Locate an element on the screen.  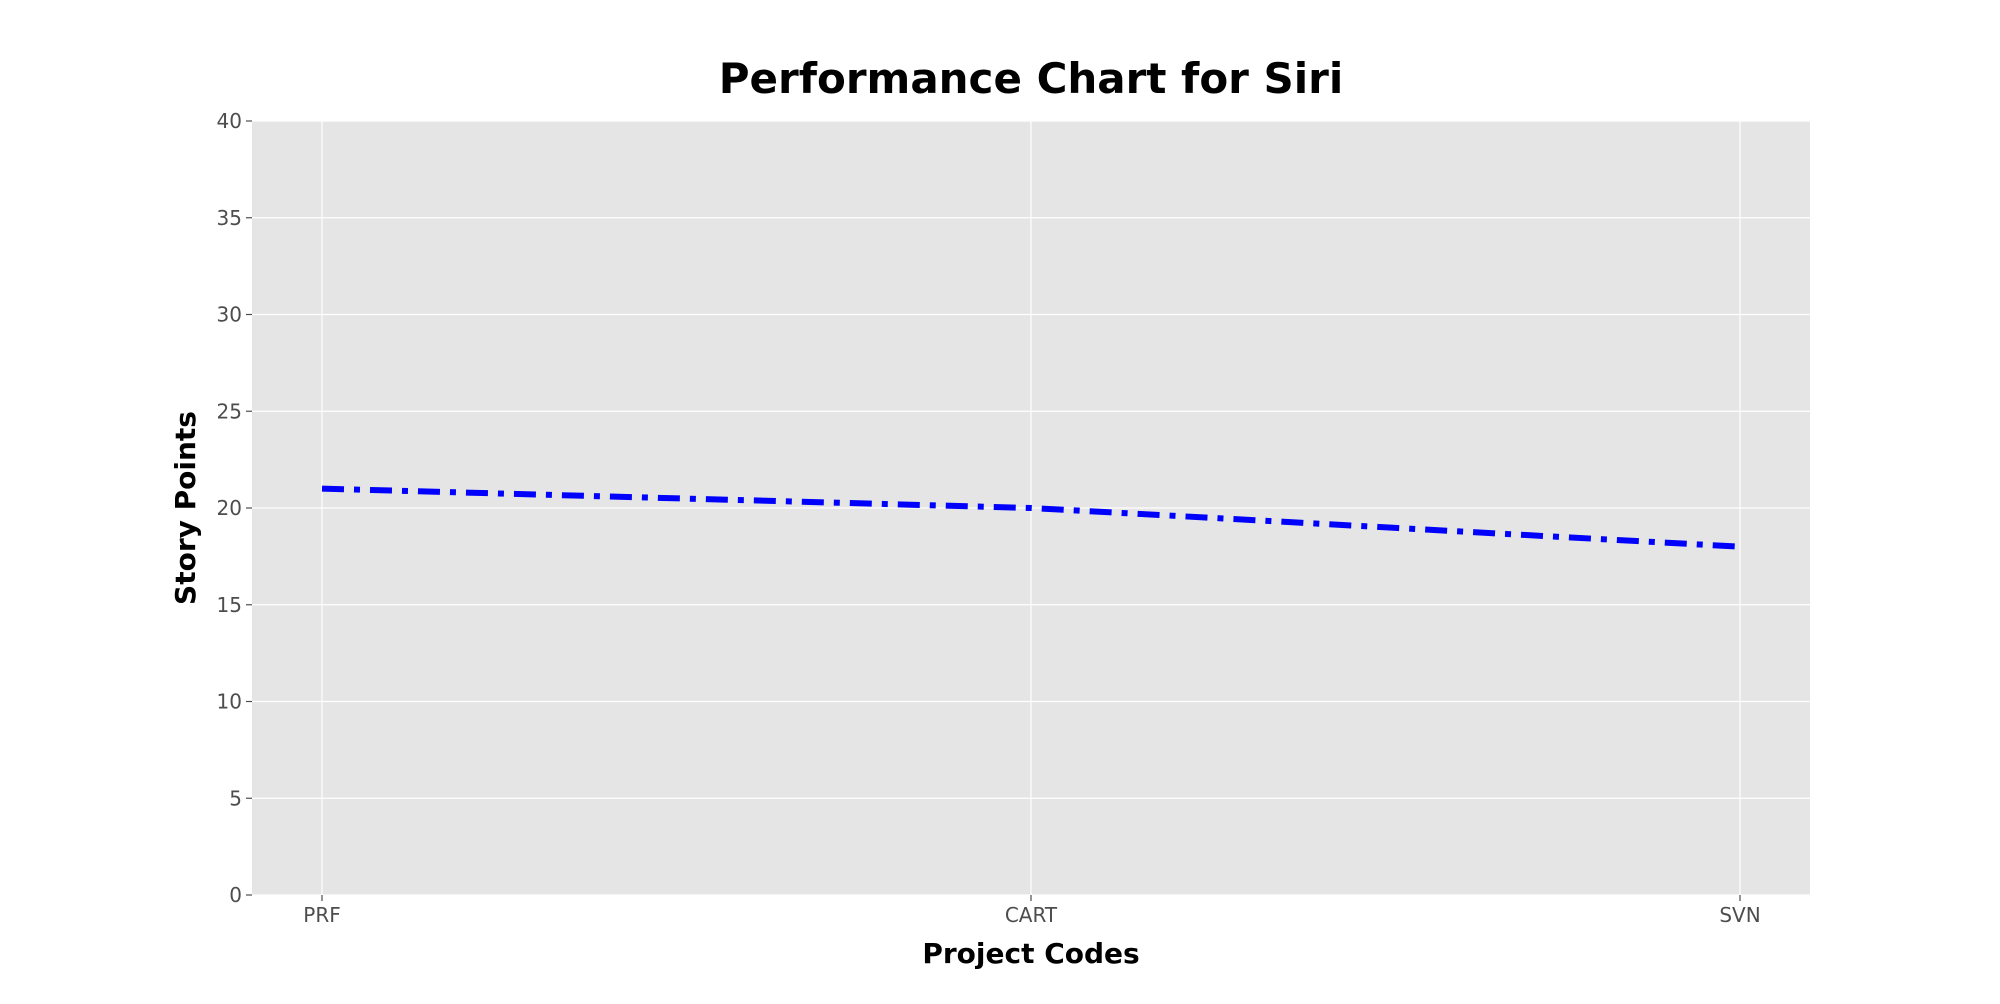
chart-title: Performance Chart for Siri is located at coordinates (1031, 78).